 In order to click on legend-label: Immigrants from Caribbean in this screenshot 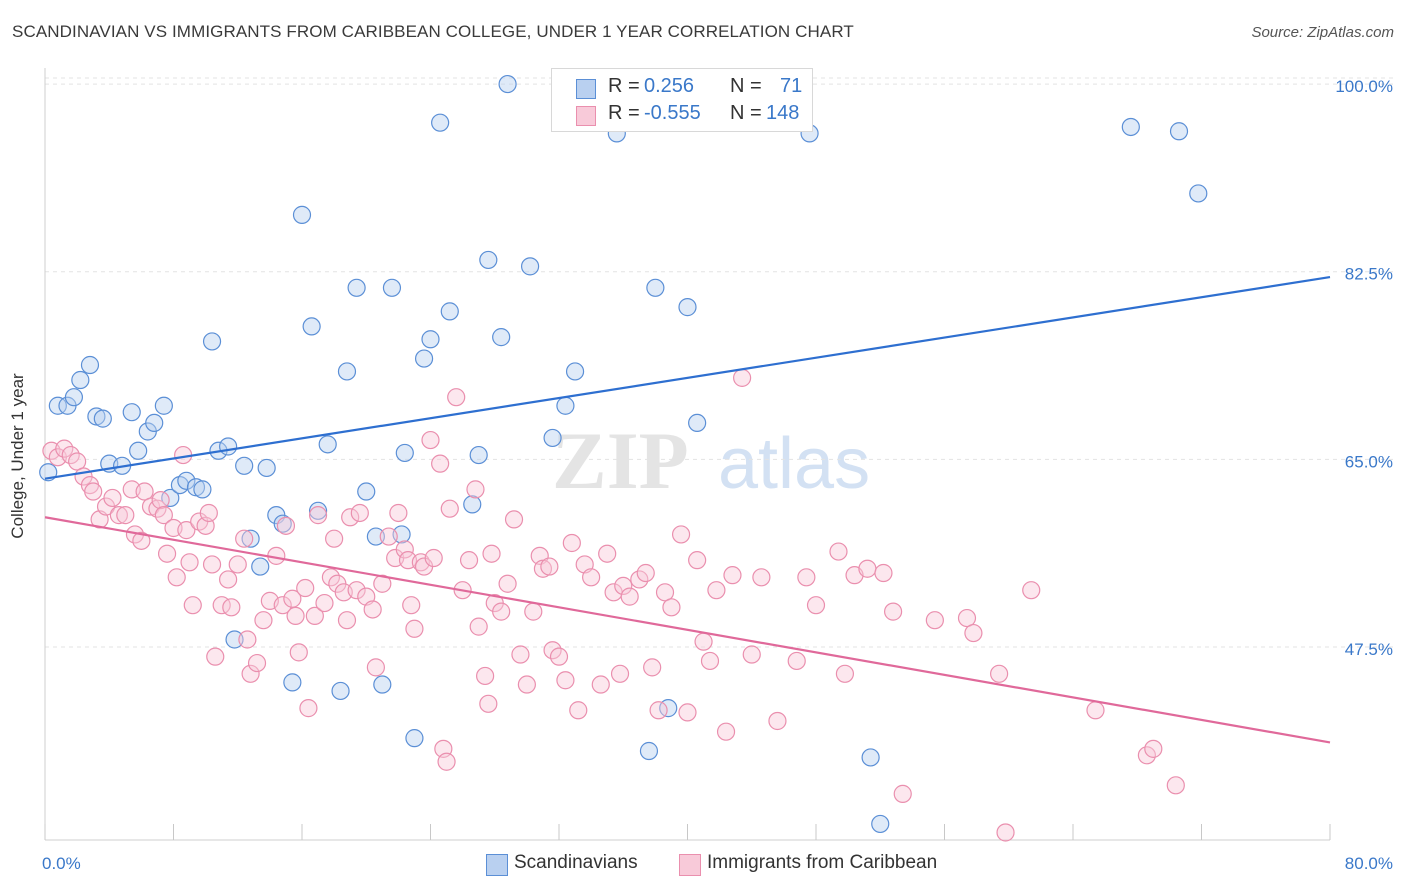, I will do `click(822, 862)`.